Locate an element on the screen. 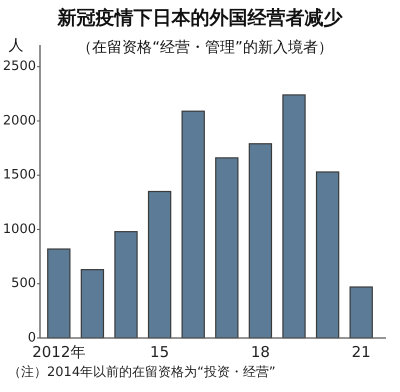 The width and height of the screenshot is (400, 392). y-axis-title: 人 is located at coordinates (16, 45).